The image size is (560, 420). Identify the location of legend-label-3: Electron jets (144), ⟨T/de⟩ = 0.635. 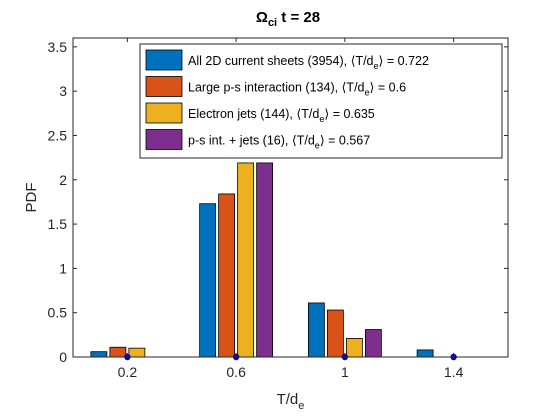
(281, 115).